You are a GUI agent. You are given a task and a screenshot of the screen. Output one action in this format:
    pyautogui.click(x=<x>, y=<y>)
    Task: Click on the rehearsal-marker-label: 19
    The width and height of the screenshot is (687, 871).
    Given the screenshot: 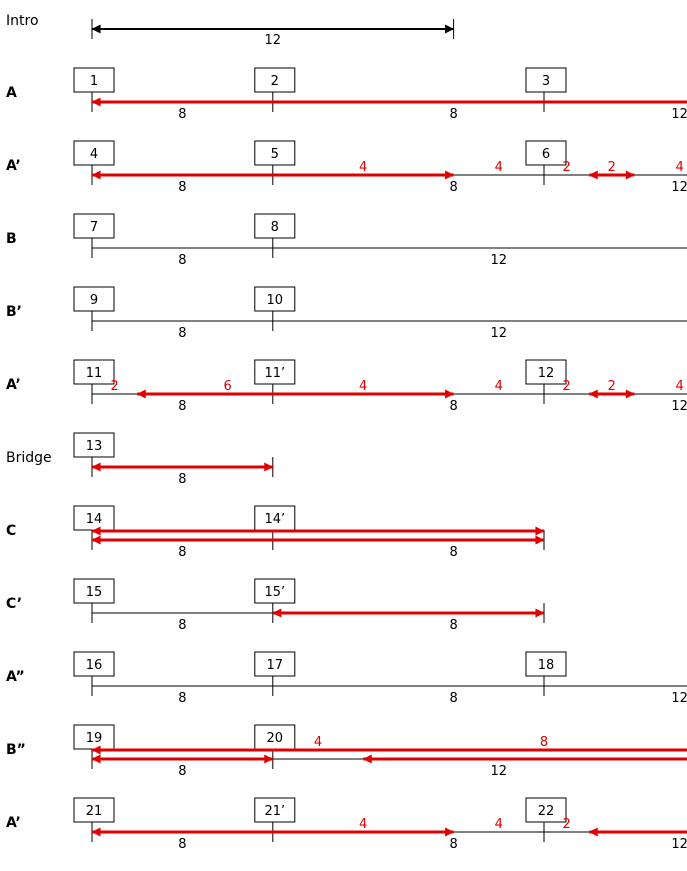 What is the action you would take?
    pyautogui.click(x=94, y=738)
    